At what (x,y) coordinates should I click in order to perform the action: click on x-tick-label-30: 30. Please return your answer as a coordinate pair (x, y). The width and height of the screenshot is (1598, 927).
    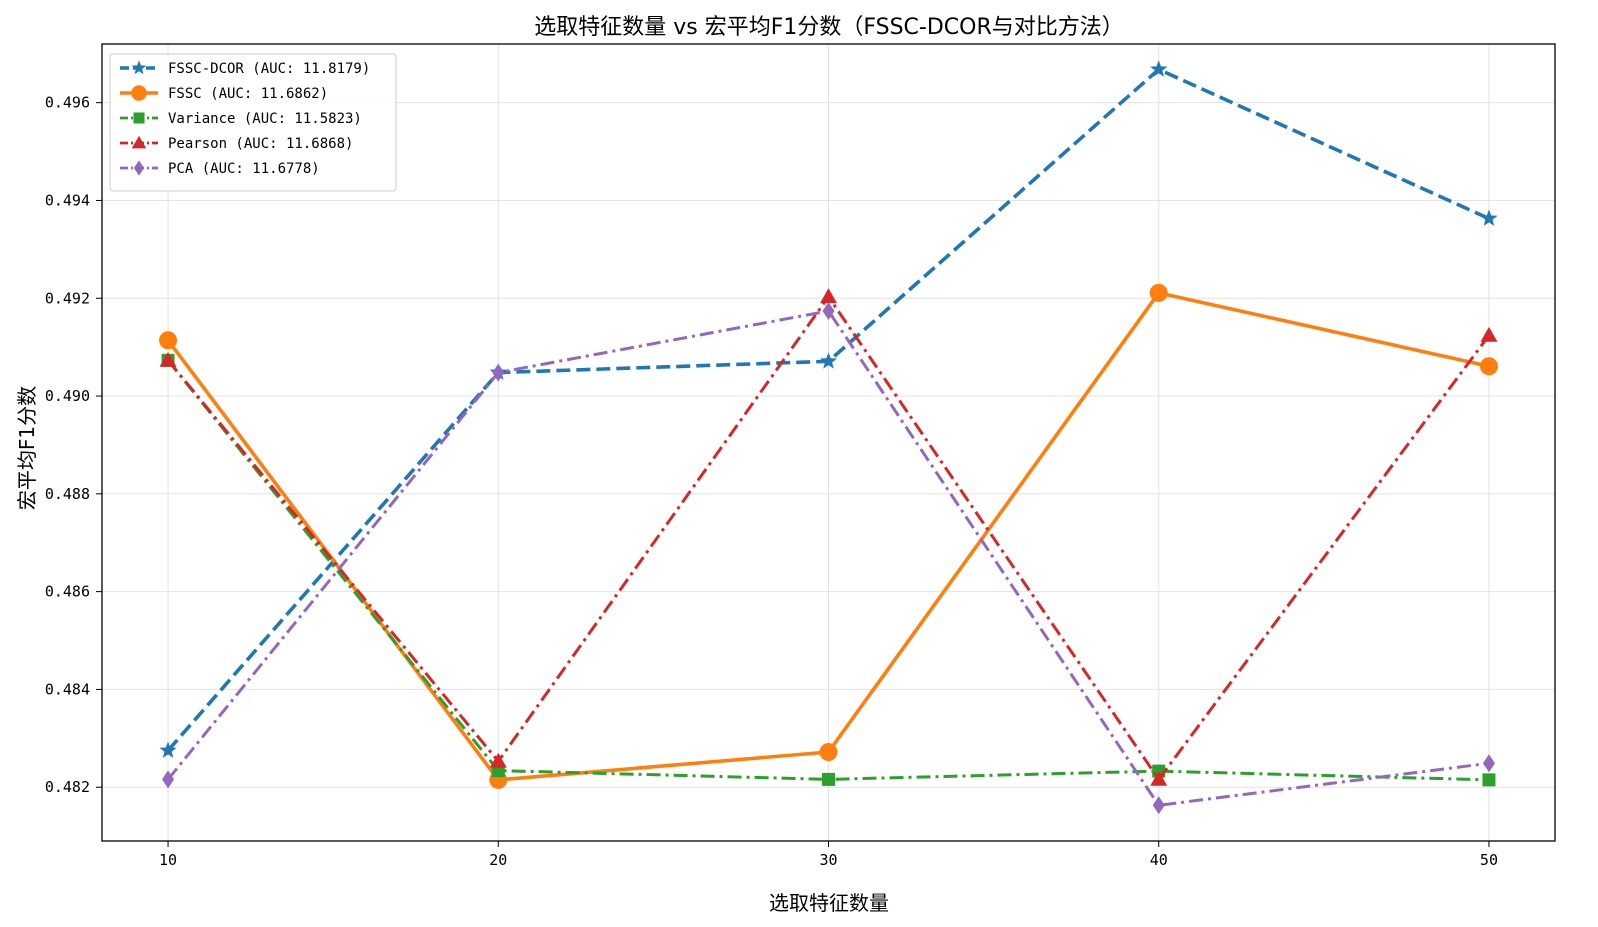
    Looking at the image, I should click on (828, 860).